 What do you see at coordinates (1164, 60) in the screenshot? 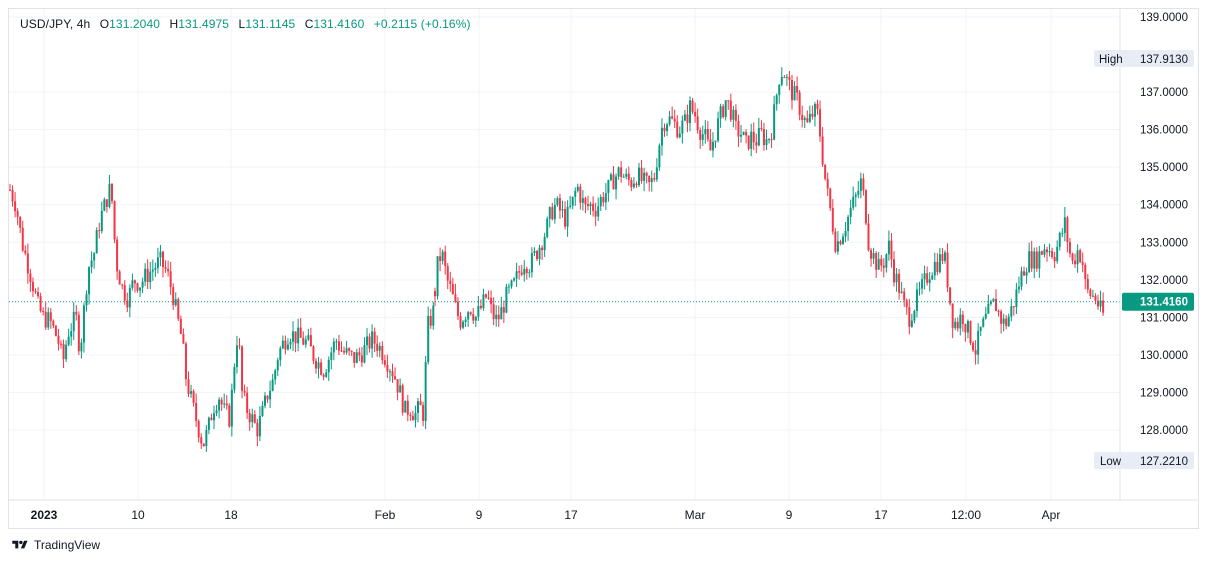
I see `high-value: 137.9130` at bounding box center [1164, 60].